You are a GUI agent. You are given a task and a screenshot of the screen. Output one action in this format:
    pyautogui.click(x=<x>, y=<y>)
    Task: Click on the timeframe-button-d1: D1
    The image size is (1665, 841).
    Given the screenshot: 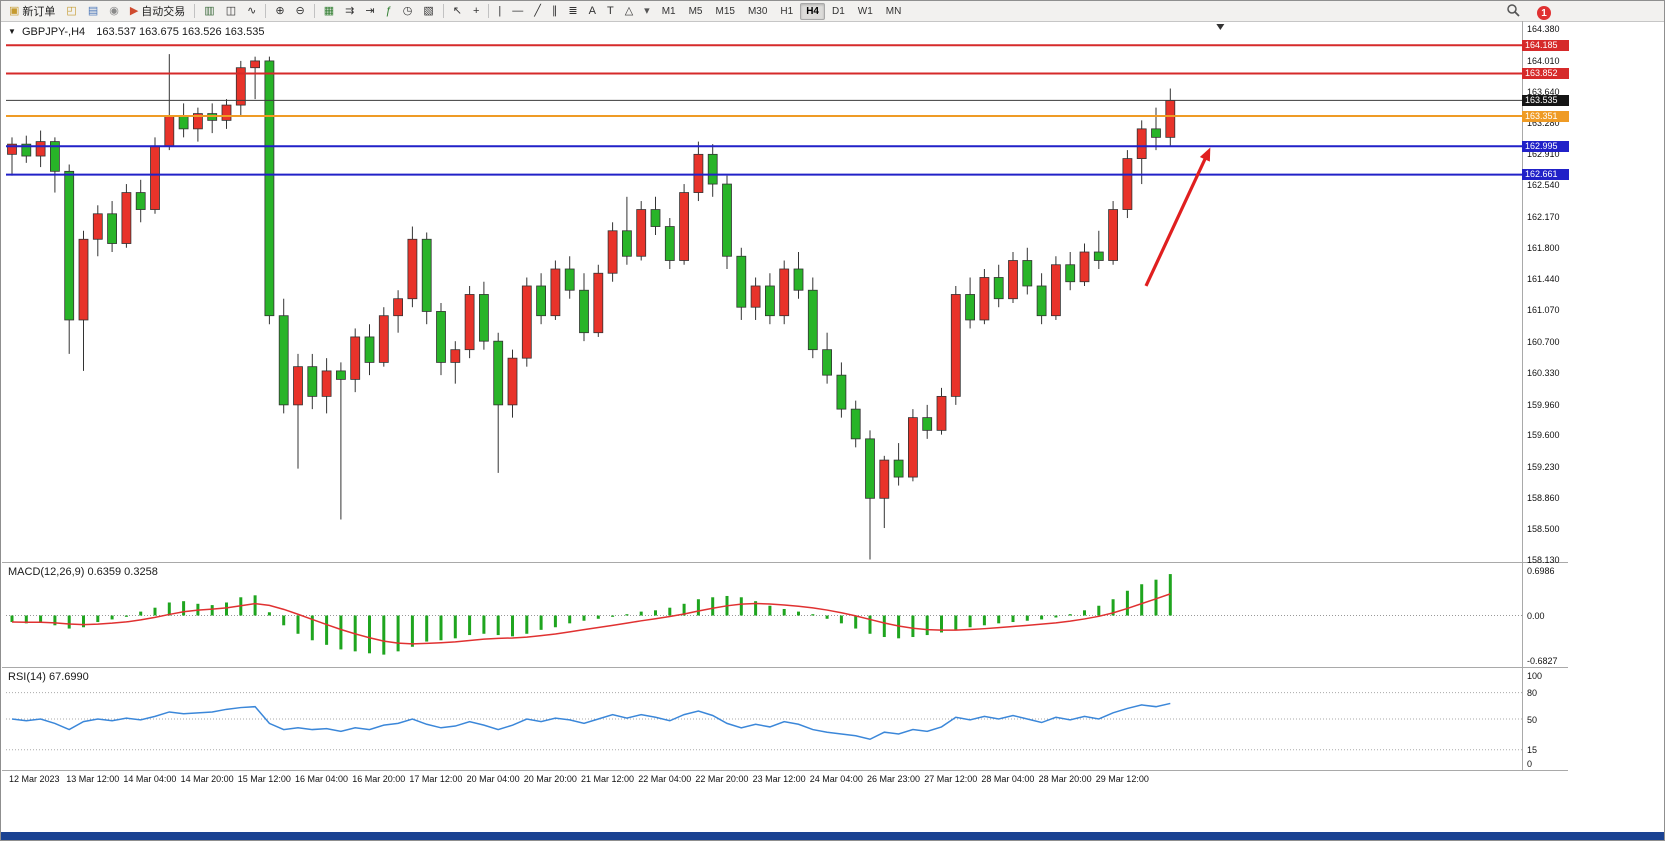 What is the action you would take?
    pyautogui.click(x=838, y=11)
    